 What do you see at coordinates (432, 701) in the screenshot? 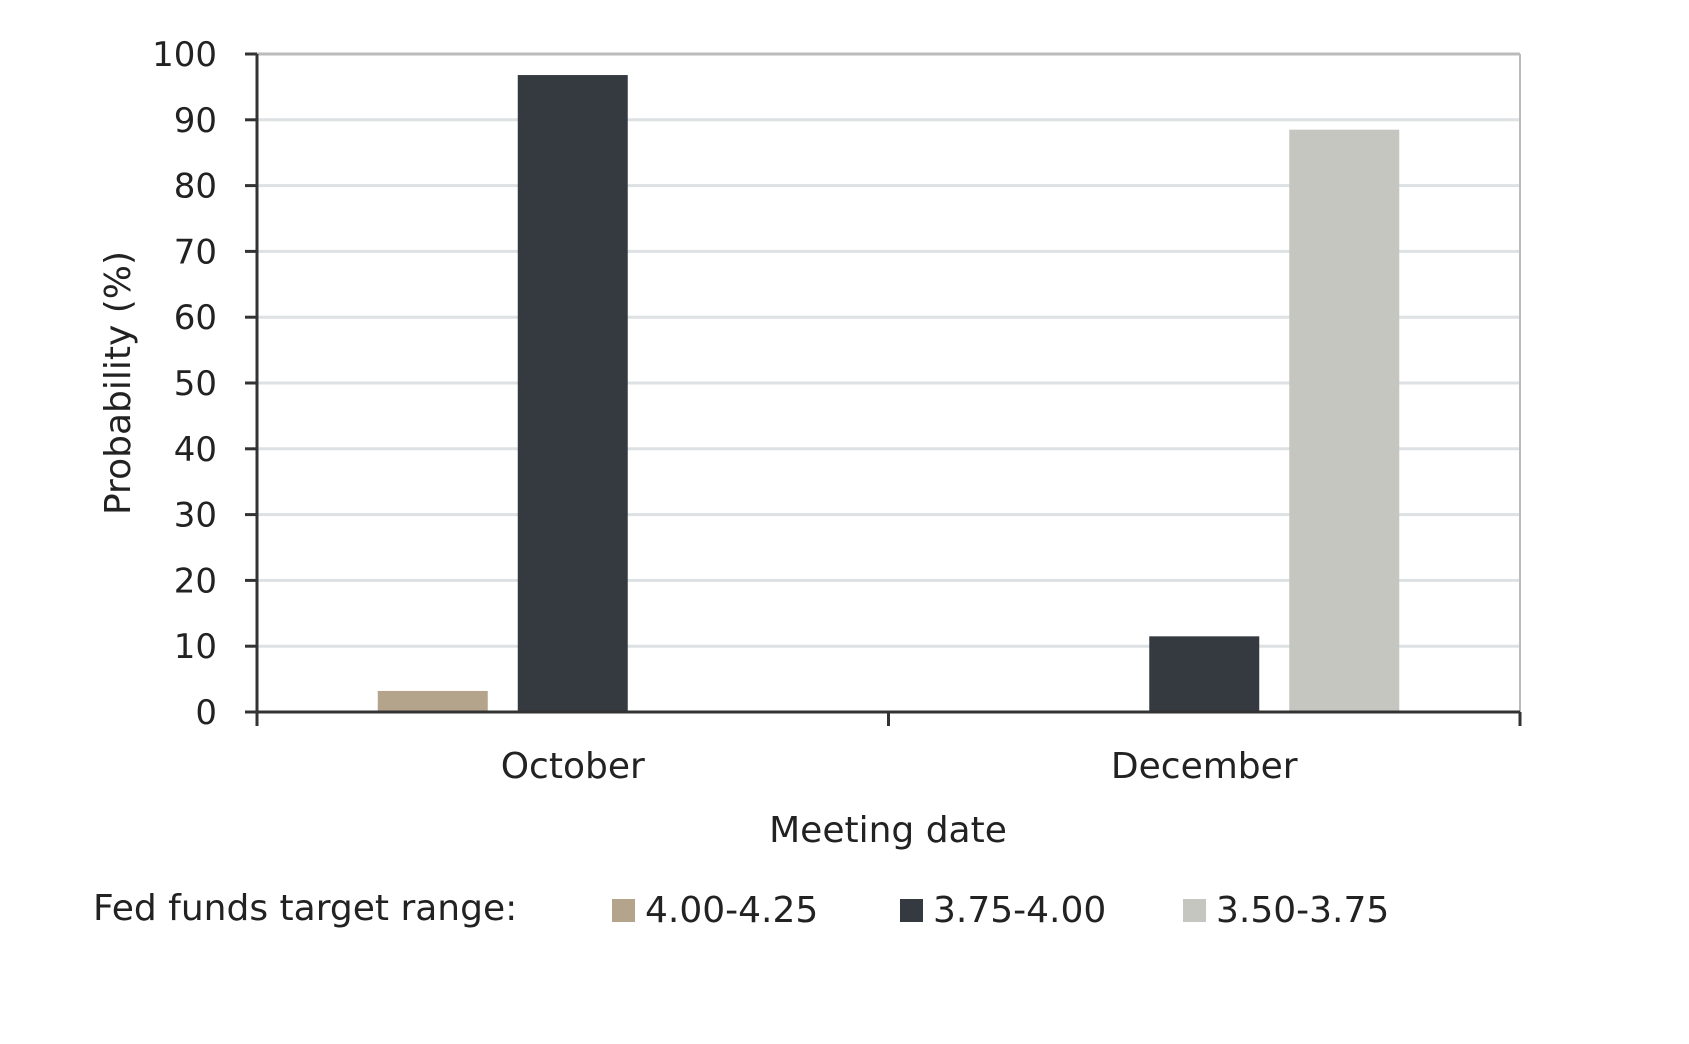
I see `bar-4.00-4.25-October` at bounding box center [432, 701].